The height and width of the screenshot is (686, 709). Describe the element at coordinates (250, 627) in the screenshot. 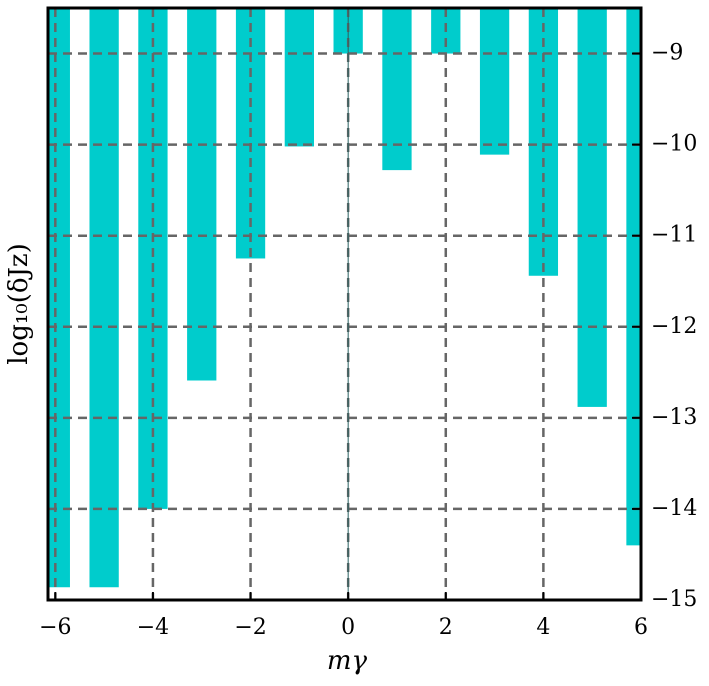

I see `x-tick-label: −2` at that location.